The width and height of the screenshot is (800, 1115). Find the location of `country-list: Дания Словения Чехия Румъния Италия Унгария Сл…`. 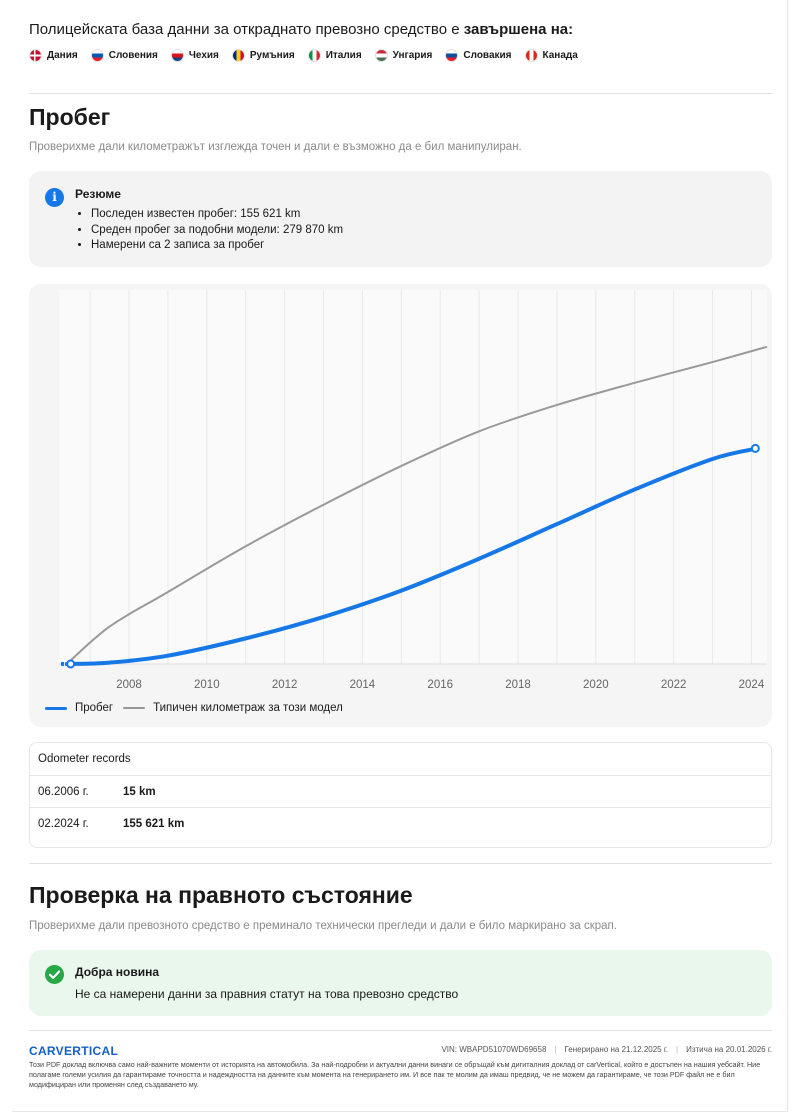

country-list: Дания Словения Чехия Румъния Италия Унгария Сл… is located at coordinates (310, 55).